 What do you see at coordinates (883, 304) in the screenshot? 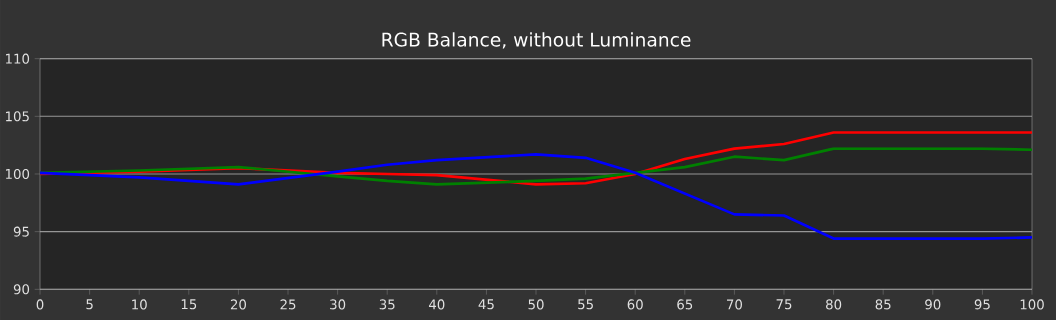
I see `x-tick-label: 85` at bounding box center [883, 304].